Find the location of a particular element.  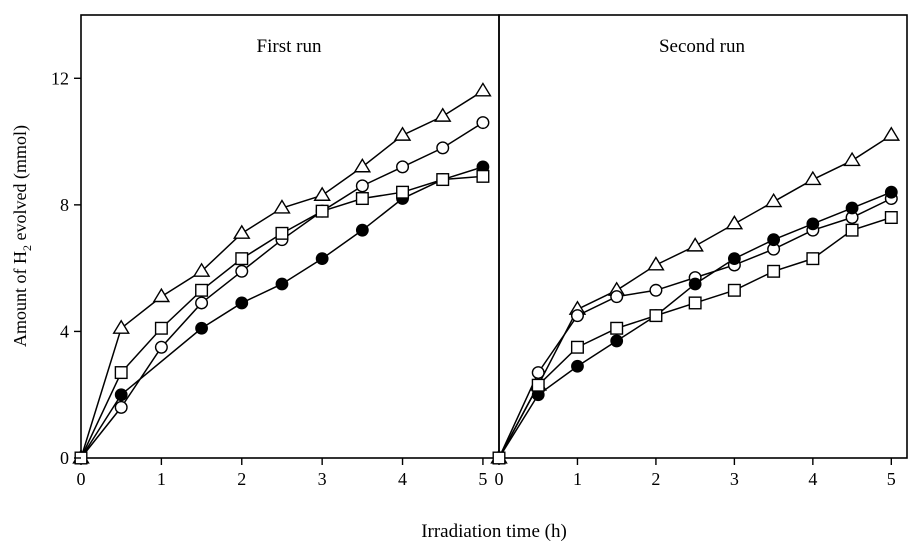

panel-title: Second run is located at coordinates (702, 46).